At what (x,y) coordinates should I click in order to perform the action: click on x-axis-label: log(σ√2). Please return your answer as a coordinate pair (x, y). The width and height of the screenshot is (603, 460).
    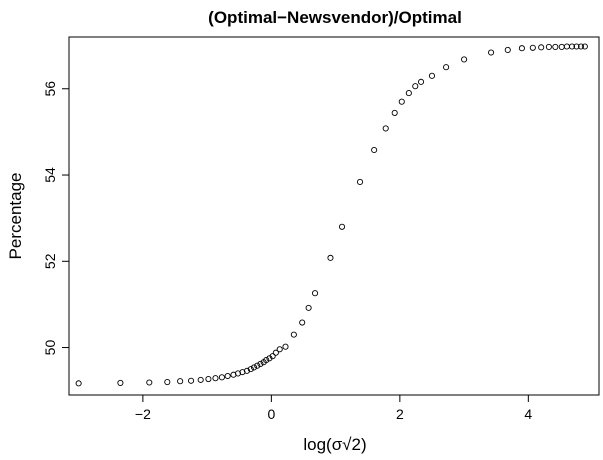
    Looking at the image, I should click on (334, 444).